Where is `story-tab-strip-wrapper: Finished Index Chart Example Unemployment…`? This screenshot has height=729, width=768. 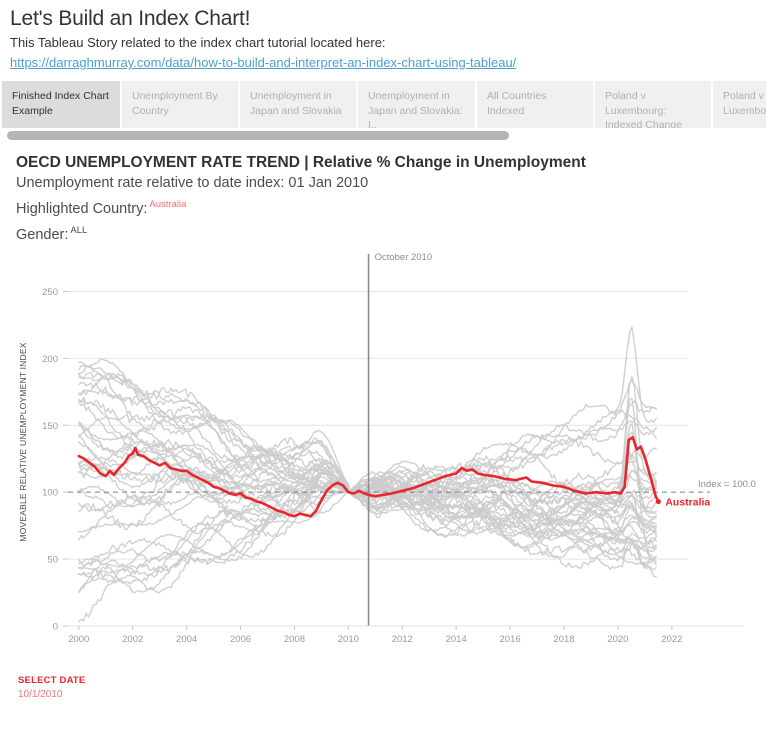
story-tab-strip-wrapper: Finished Index Chart Example Unemployment… is located at coordinates (384, 110).